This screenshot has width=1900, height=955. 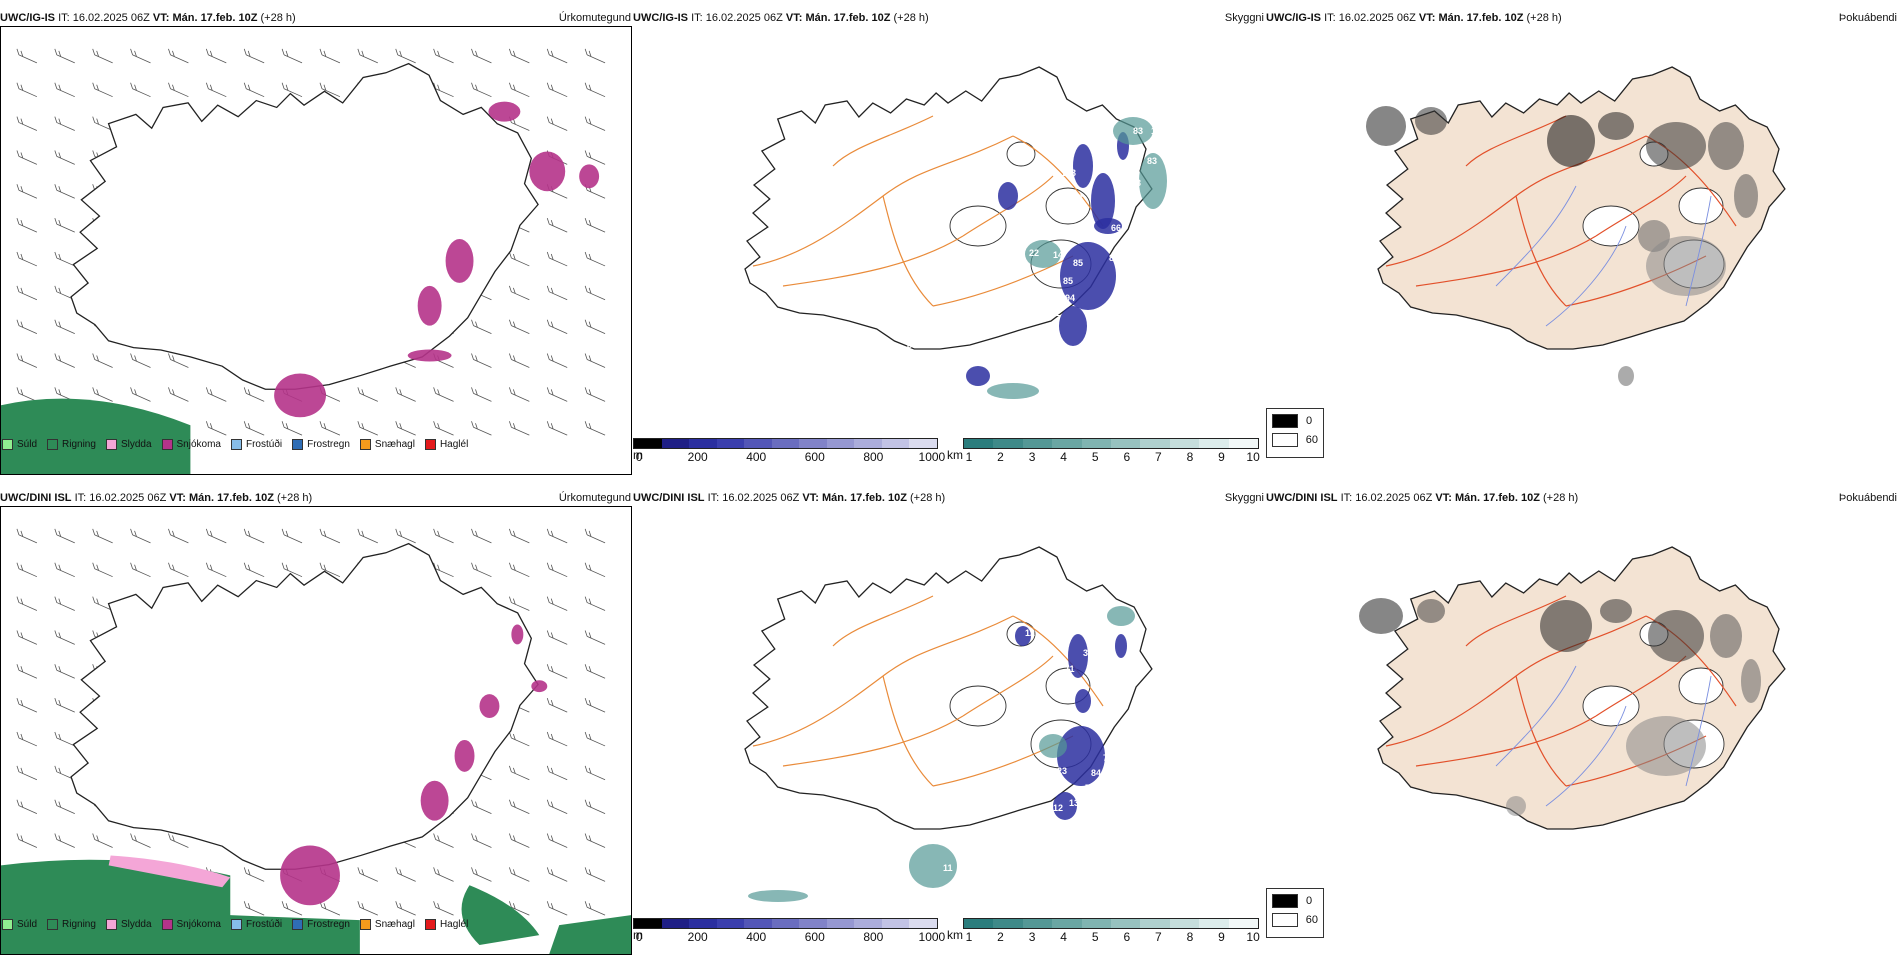 I want to click on snow-area, so click(x=434, y=800).